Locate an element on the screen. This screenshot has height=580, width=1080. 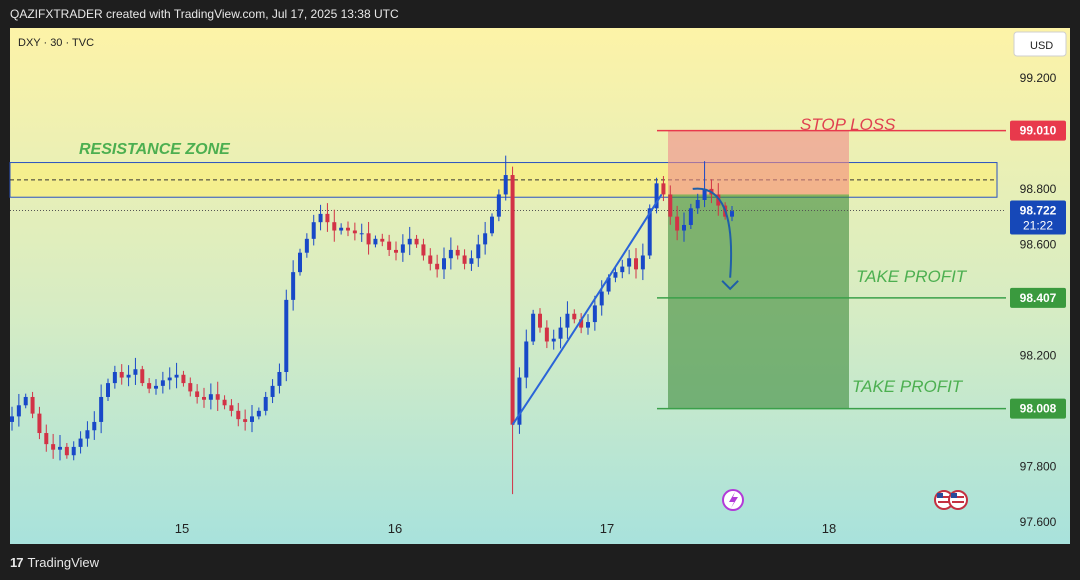
us-flag-event-icon is located at coordinates (951, 500).